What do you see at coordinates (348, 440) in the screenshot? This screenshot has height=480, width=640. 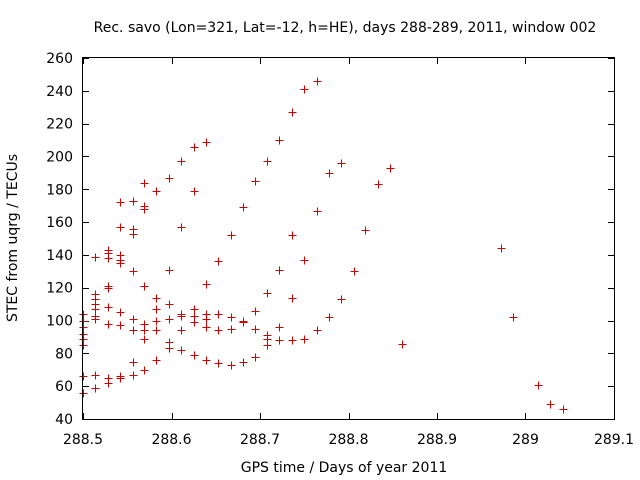 I see `x-tick-label: 288.8` at bounding box center [348, 440].